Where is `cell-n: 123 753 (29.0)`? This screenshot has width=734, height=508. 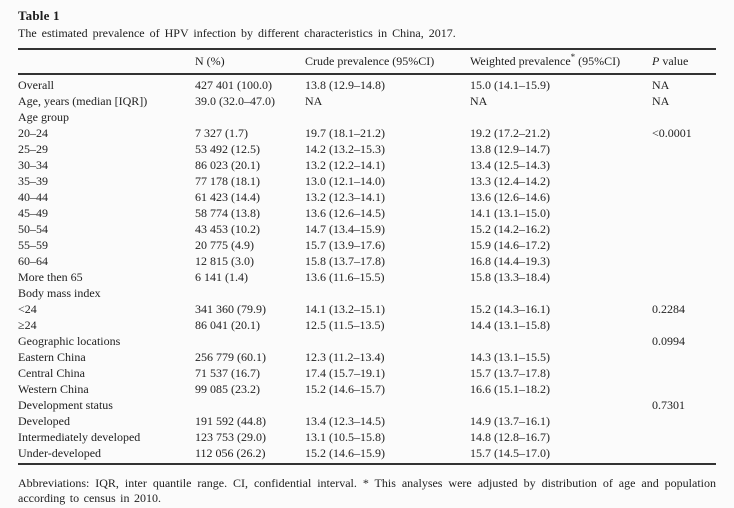 cell-n: 123 753 (29.0) is located at coordinates (230, 437).